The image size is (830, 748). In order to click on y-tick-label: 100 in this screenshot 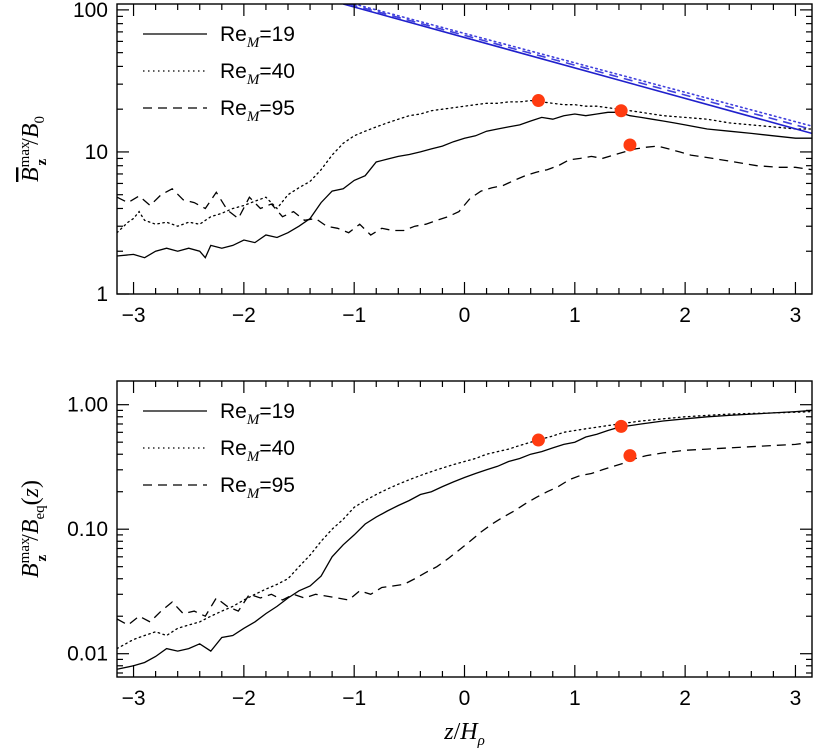, I will do `click(90, 11)`.